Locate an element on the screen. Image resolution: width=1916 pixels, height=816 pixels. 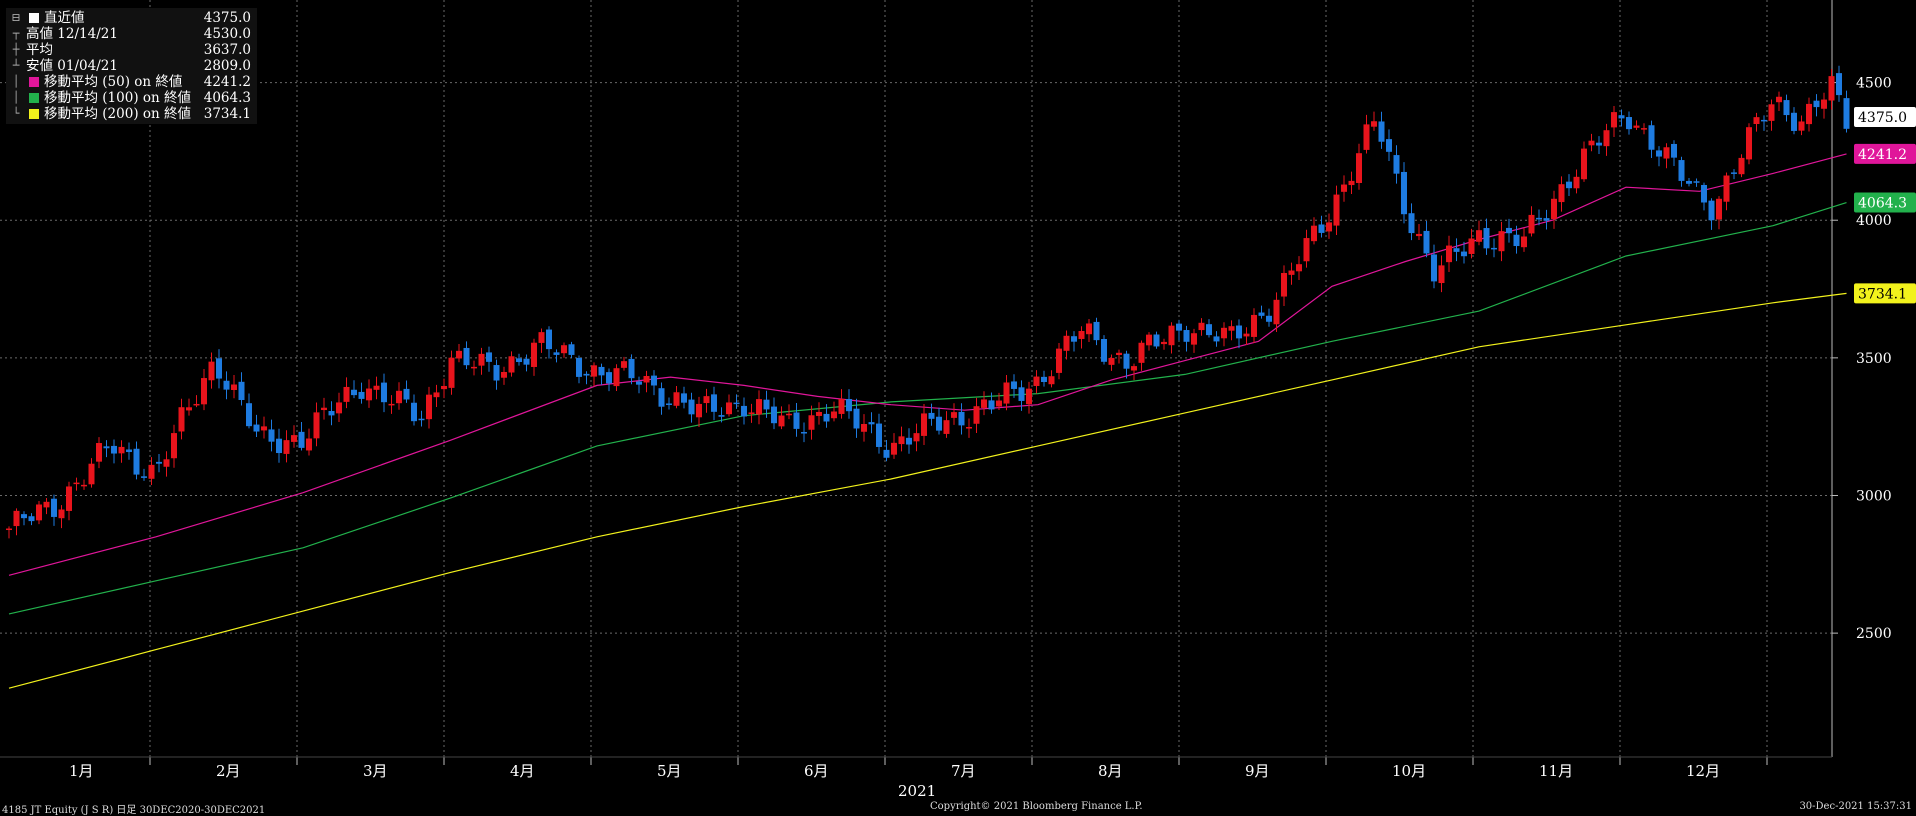
last-value-text: 4375.0 is located at coordinates (1882, 118).